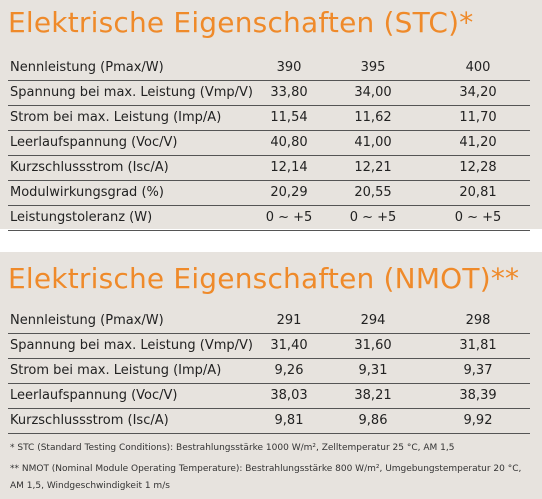 Image resolution: width=542 pixels, height=499 pixels. Describe the element at coordinates (289, 395) in the screenshot. I see `cell-value: 38,03` at that location.